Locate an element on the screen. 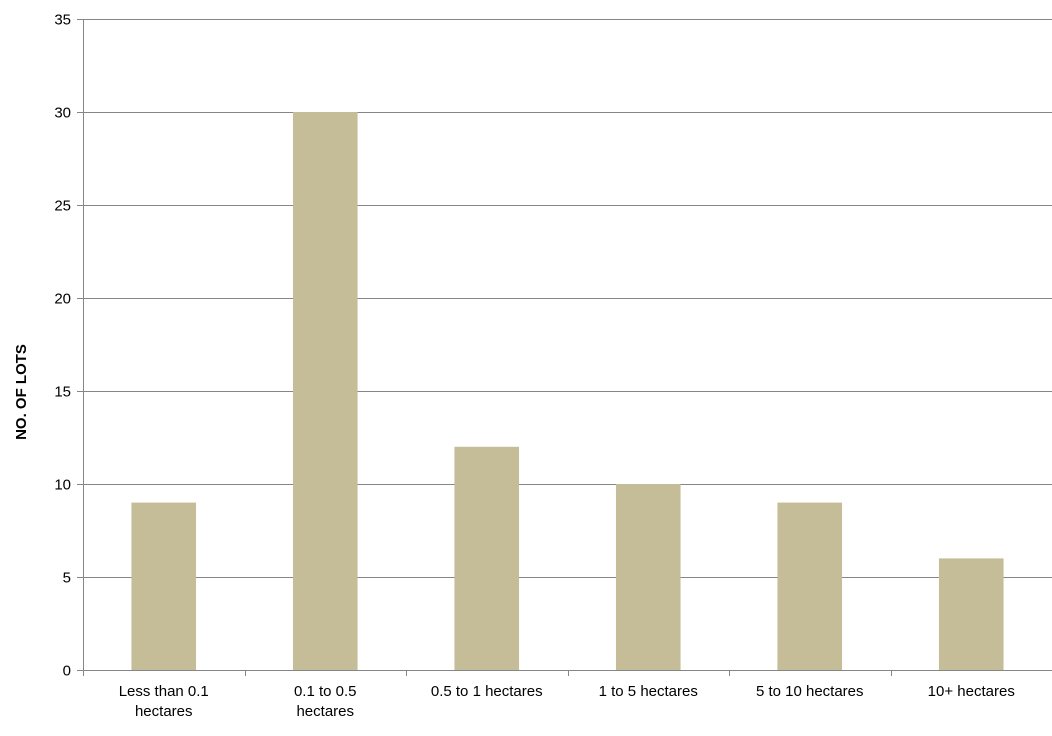 This screenshot has height=736, width=1052. y-tick-label-10: 10 is located at coordinates (62, 485).